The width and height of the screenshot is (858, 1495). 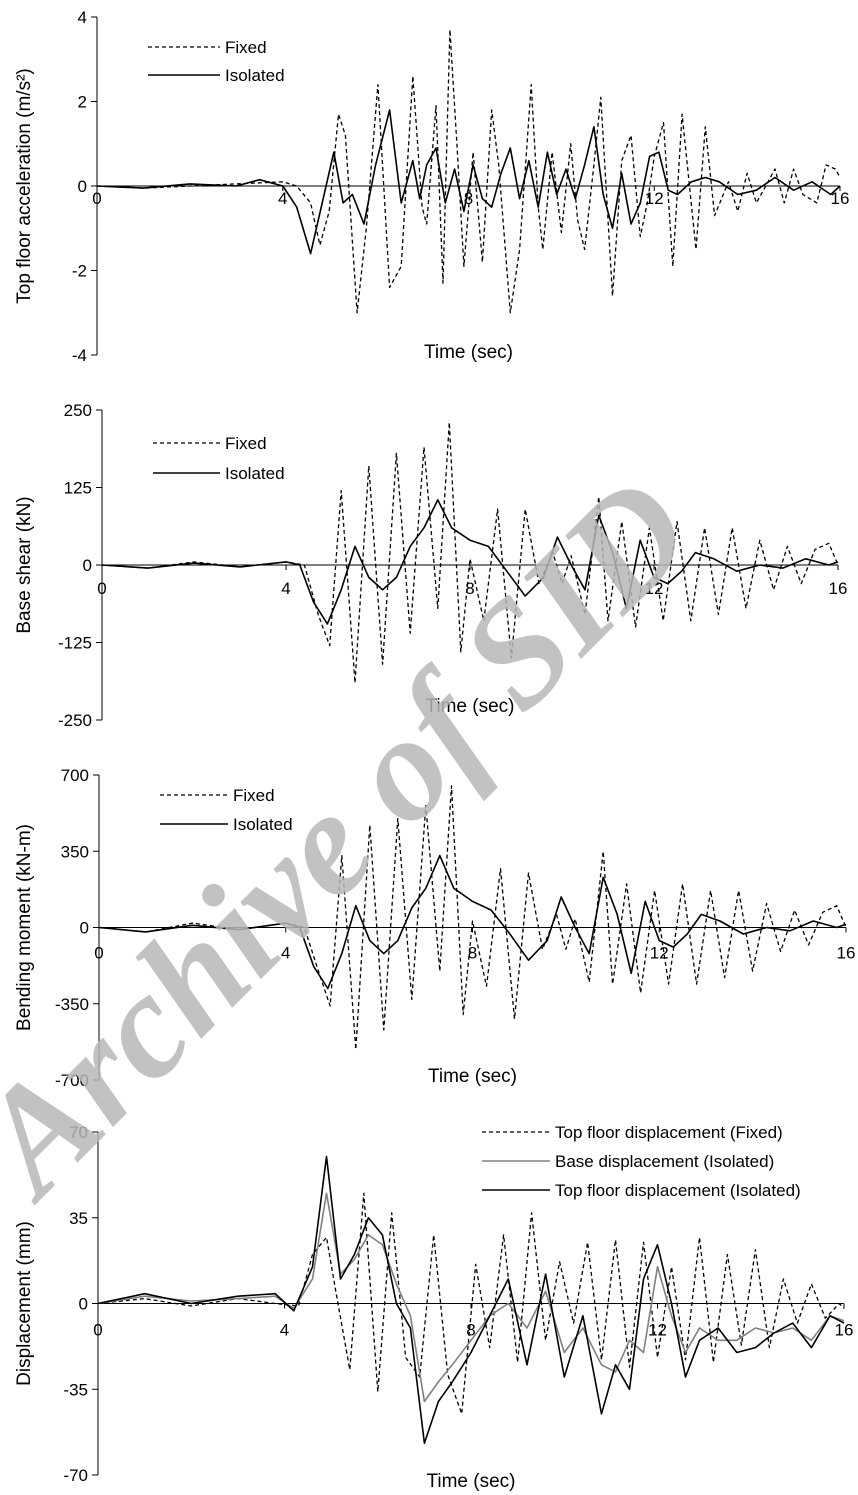 What do you see at coordinates (75, 720) in the screenshot?
I see `y-tick-label: -250` at bounding box center [75, 720].